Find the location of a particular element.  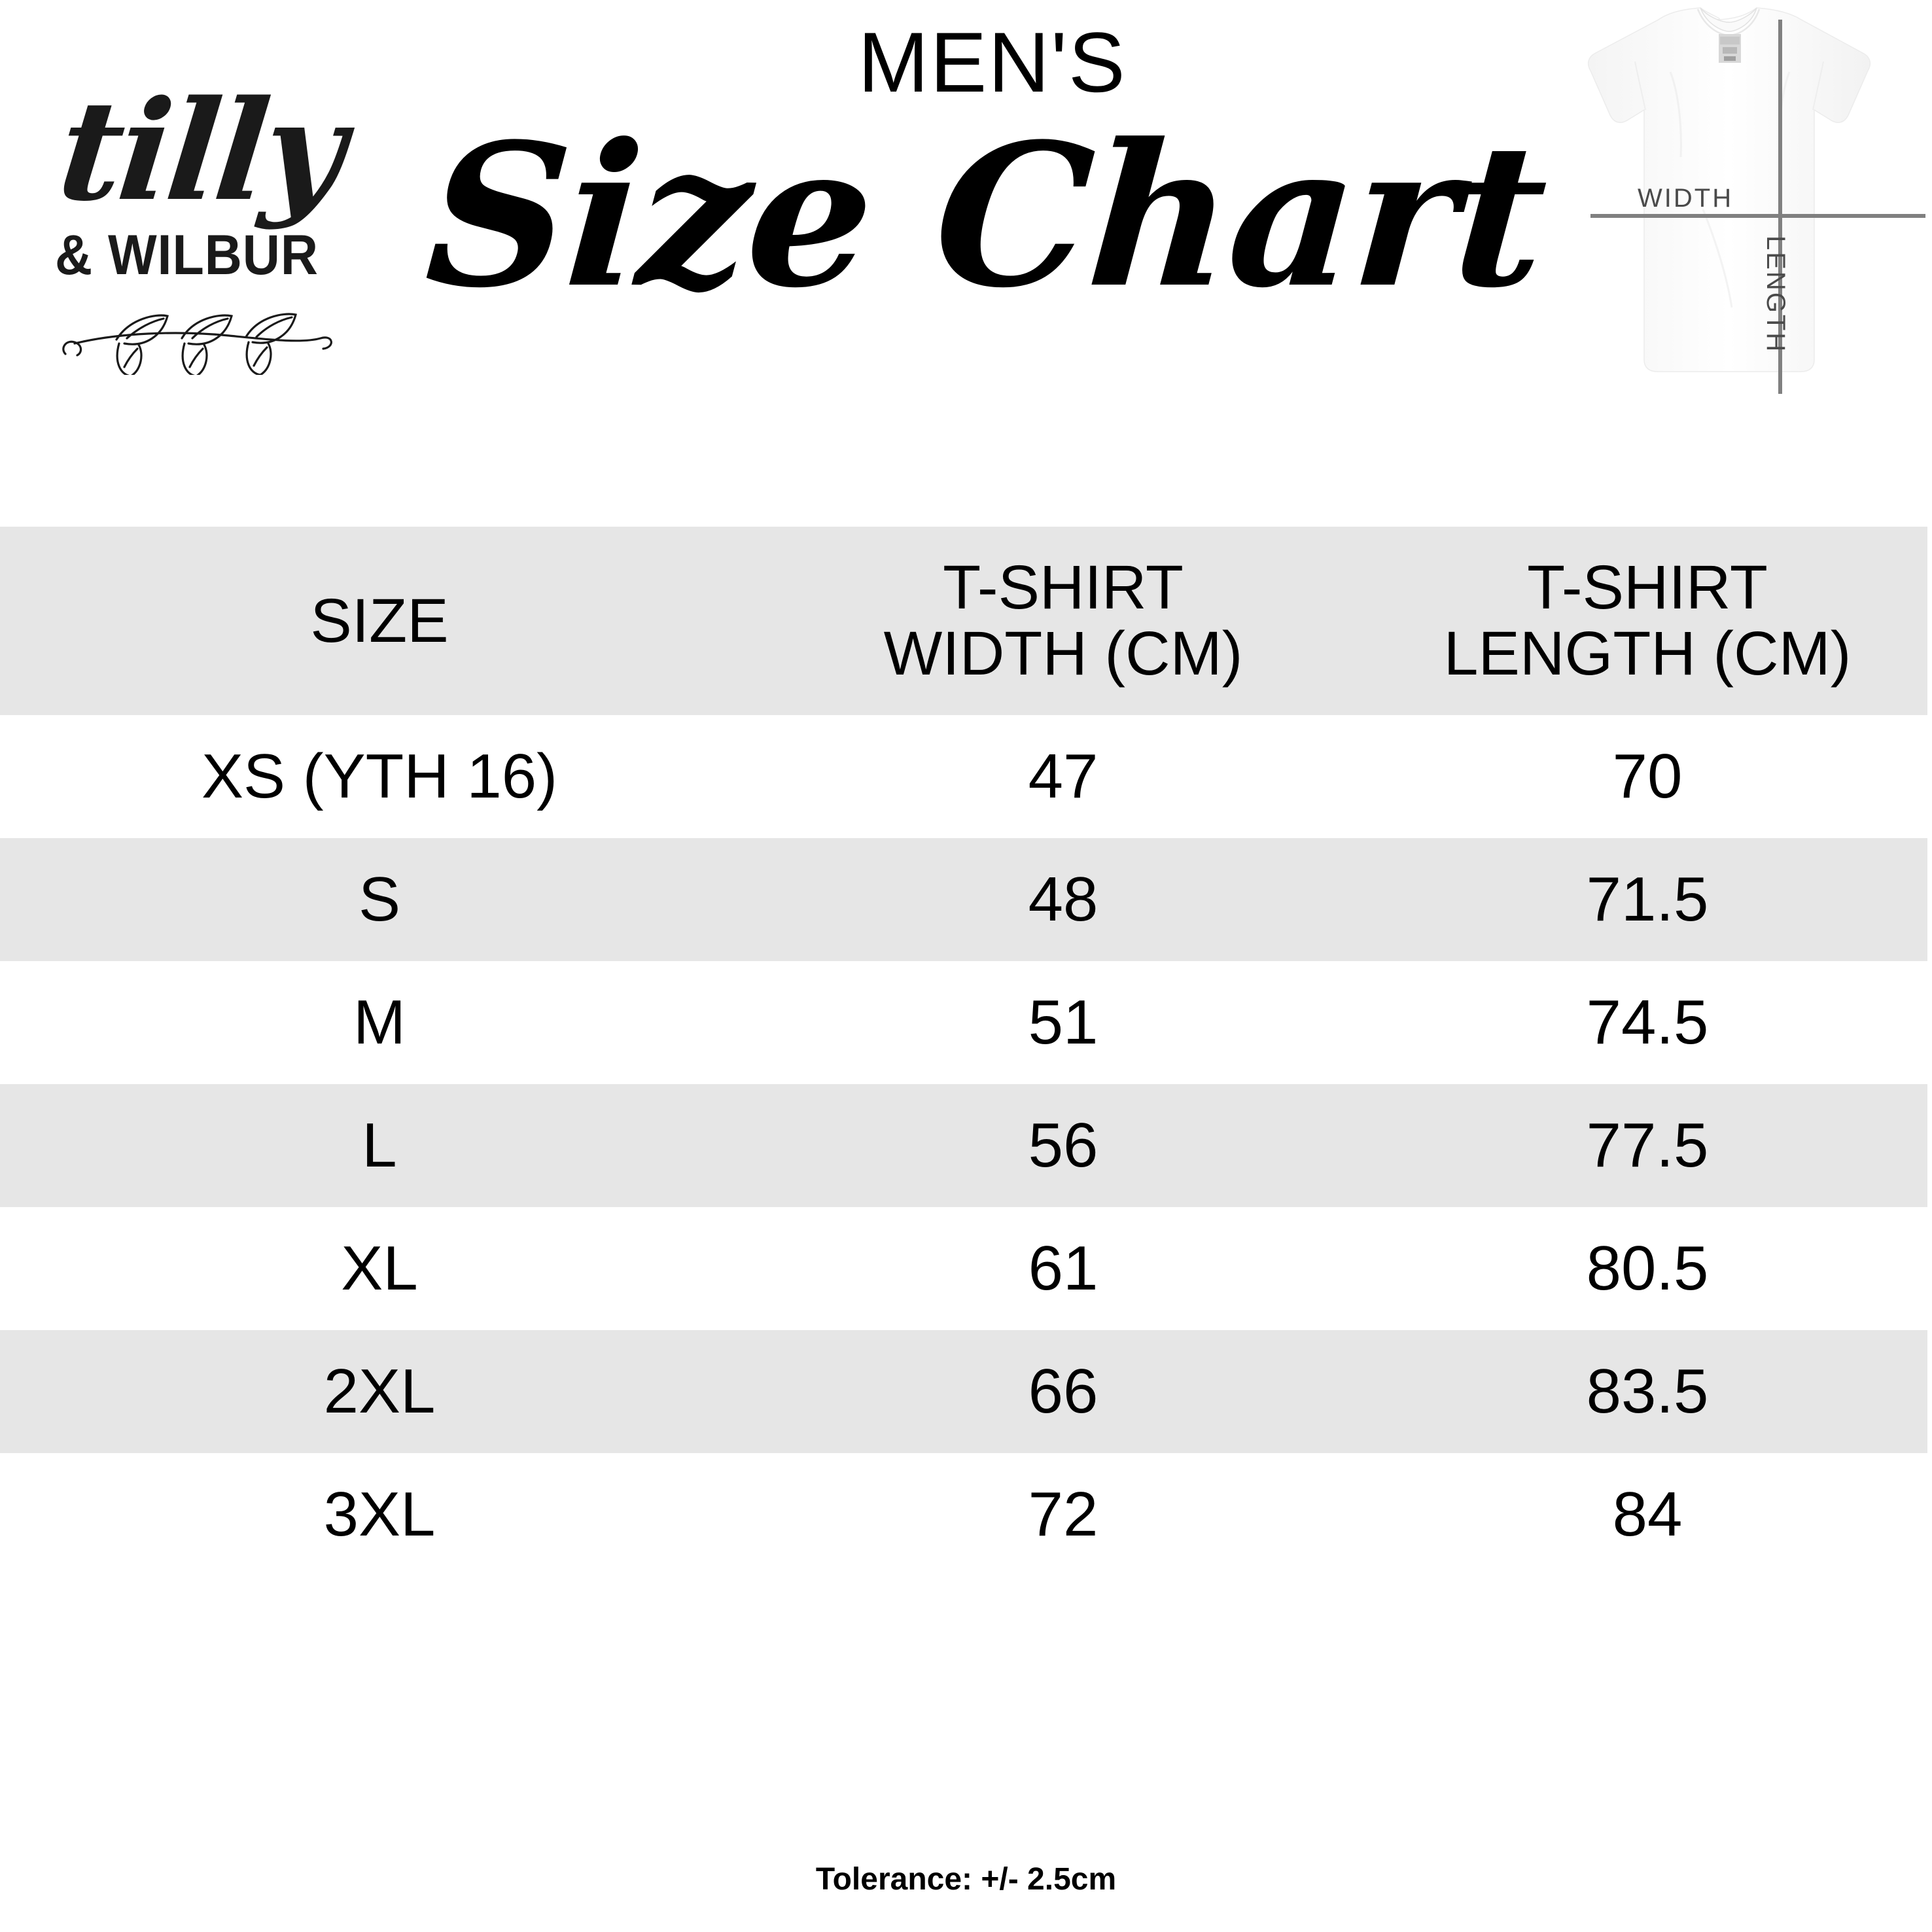

cell-size: 2XL is located at coordinates (379, 1391).